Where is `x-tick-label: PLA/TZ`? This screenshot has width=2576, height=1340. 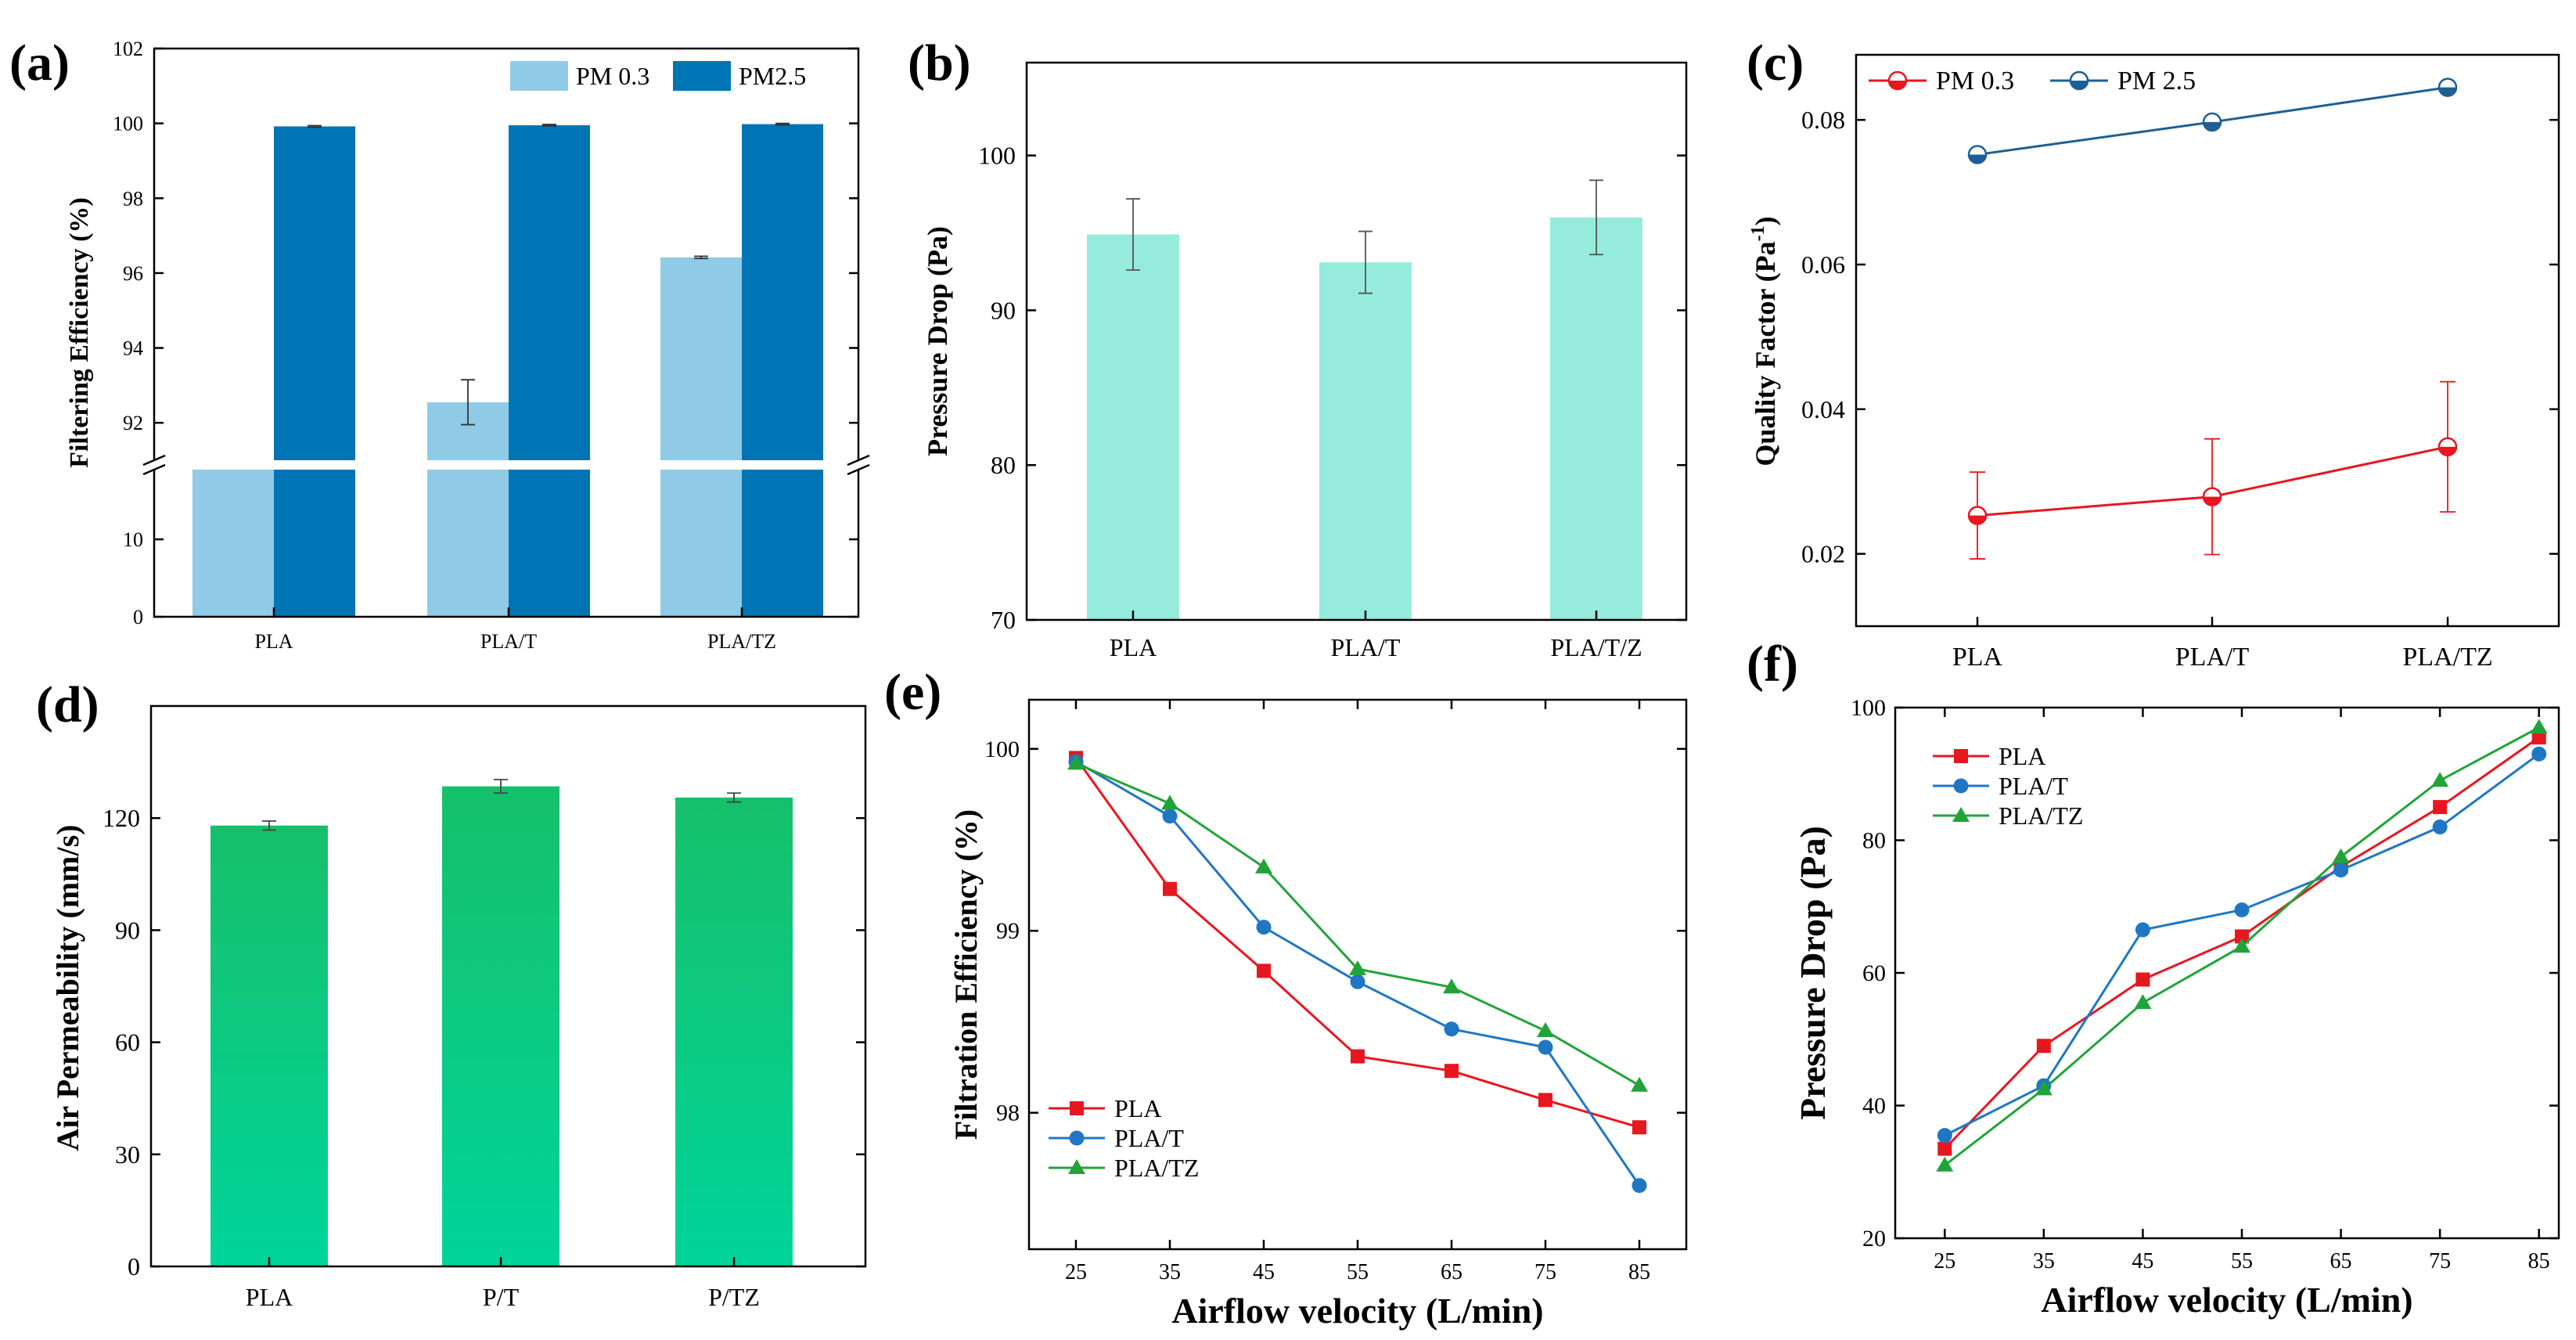 x-tick-label: PLA/TZ is located at coordinates (742, 641).